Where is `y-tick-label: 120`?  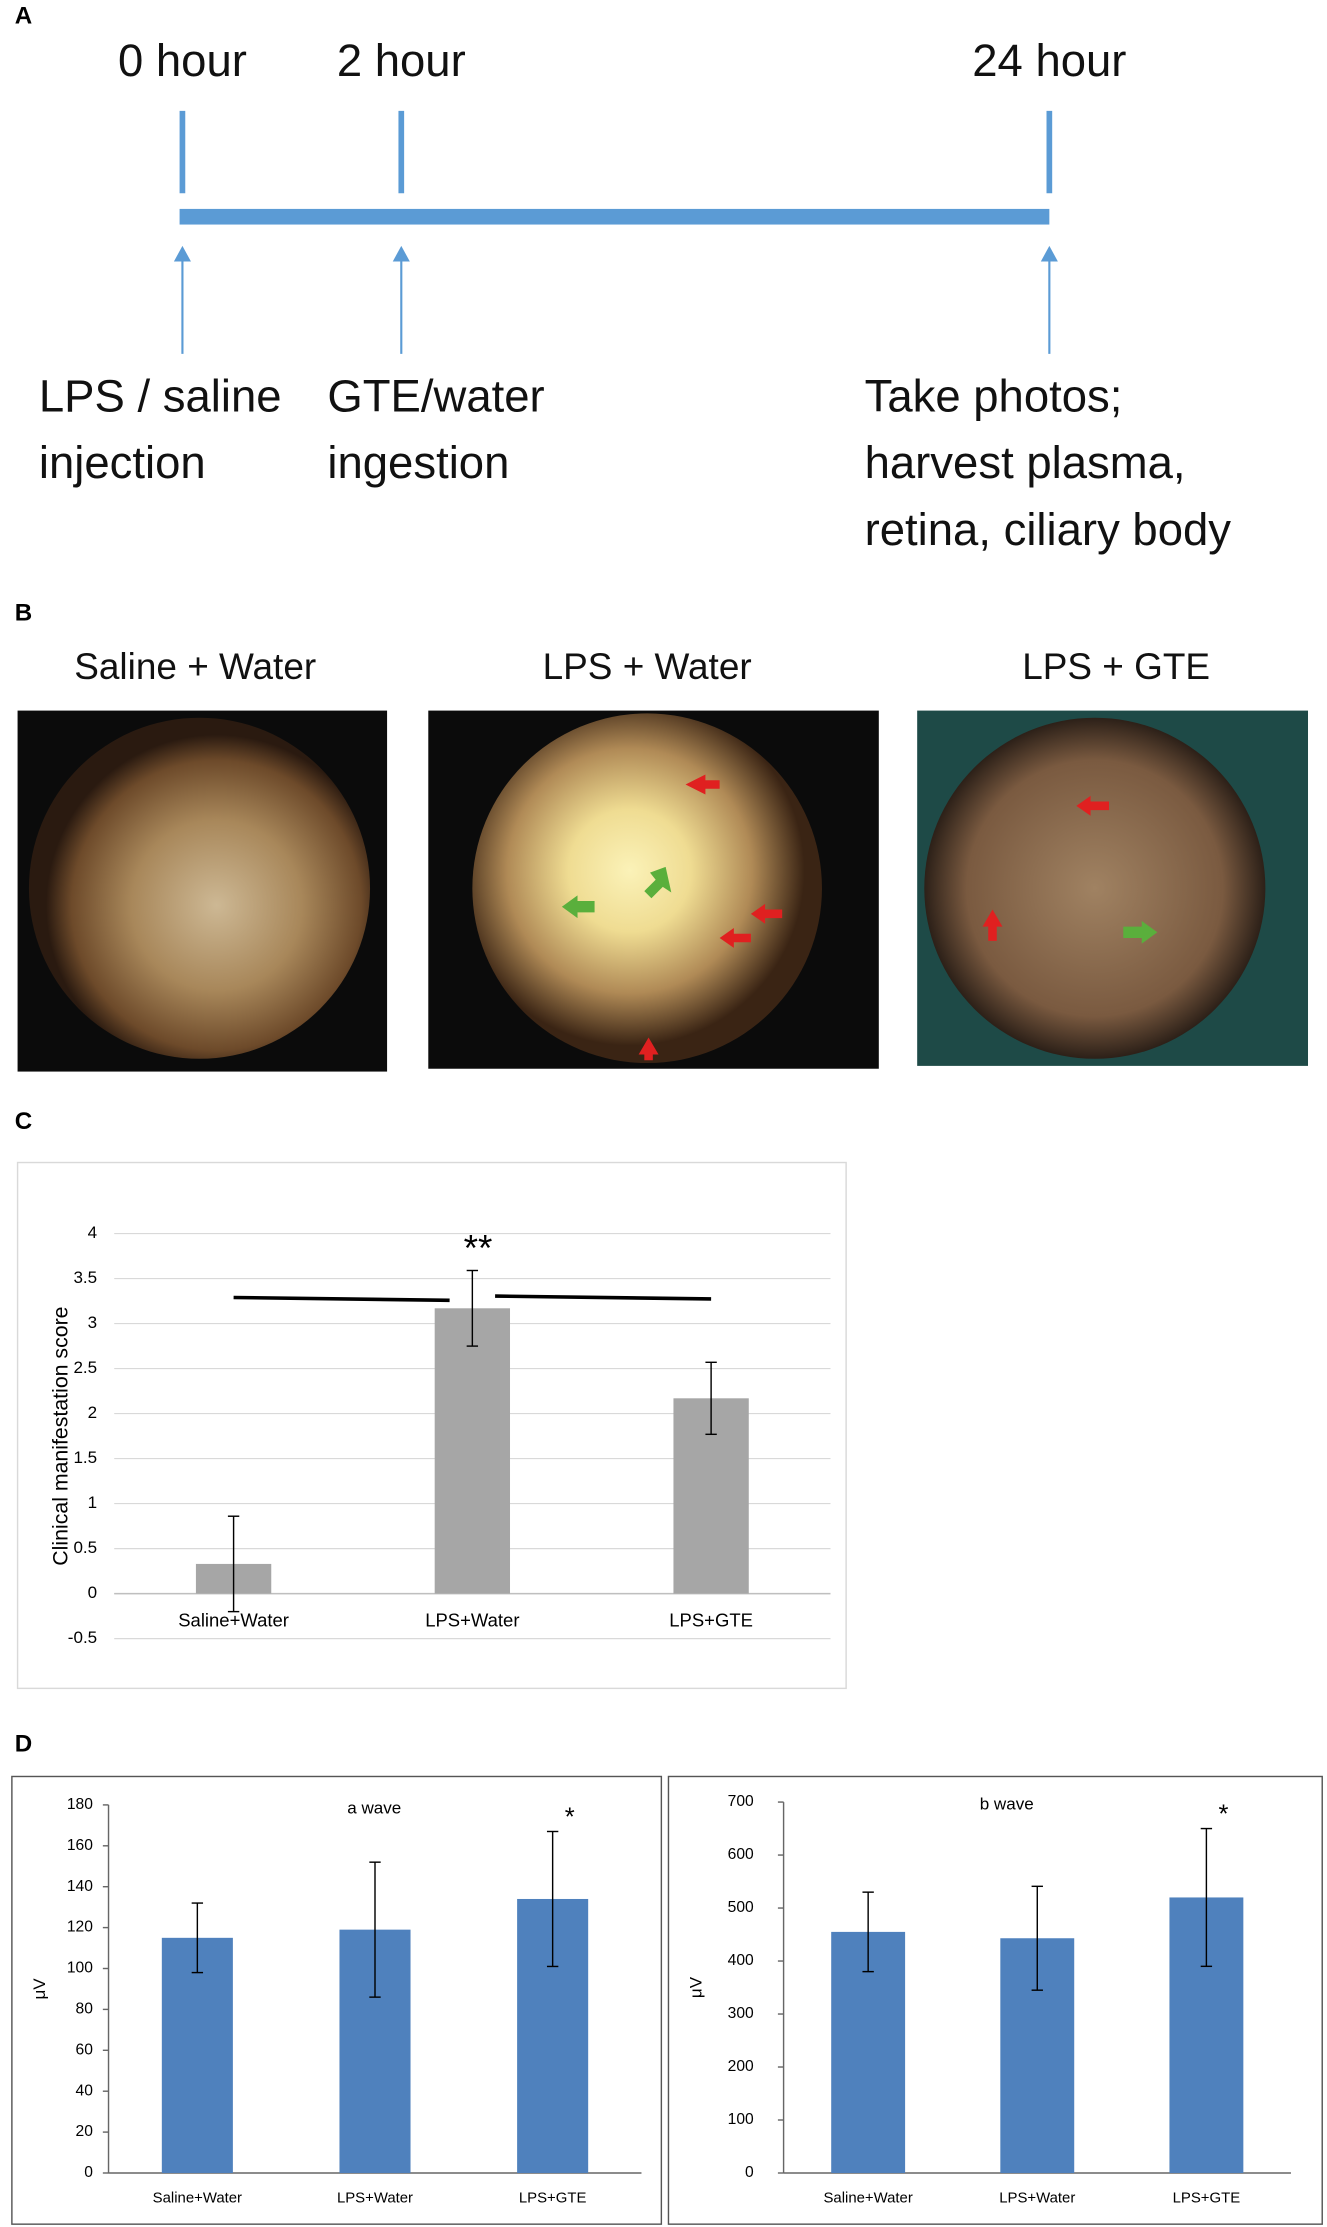 y-tick-label: 120 is located at coordinates (80, 1927).